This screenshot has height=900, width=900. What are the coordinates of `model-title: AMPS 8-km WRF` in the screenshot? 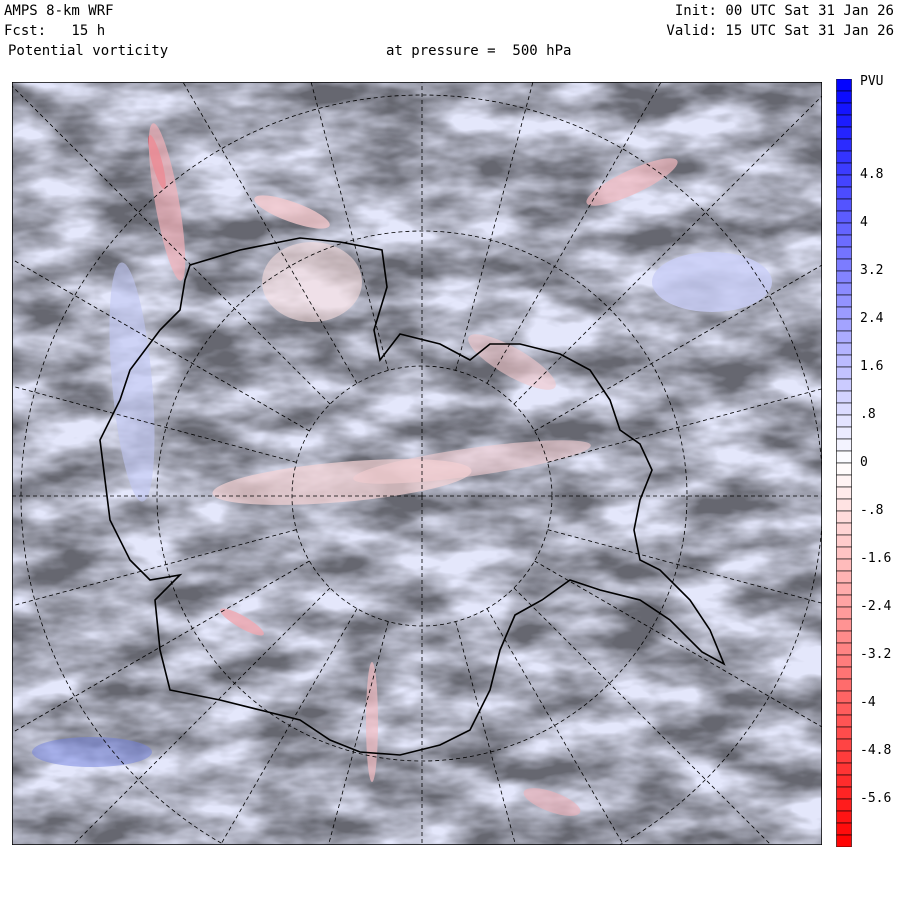 It's located at (59, 11).